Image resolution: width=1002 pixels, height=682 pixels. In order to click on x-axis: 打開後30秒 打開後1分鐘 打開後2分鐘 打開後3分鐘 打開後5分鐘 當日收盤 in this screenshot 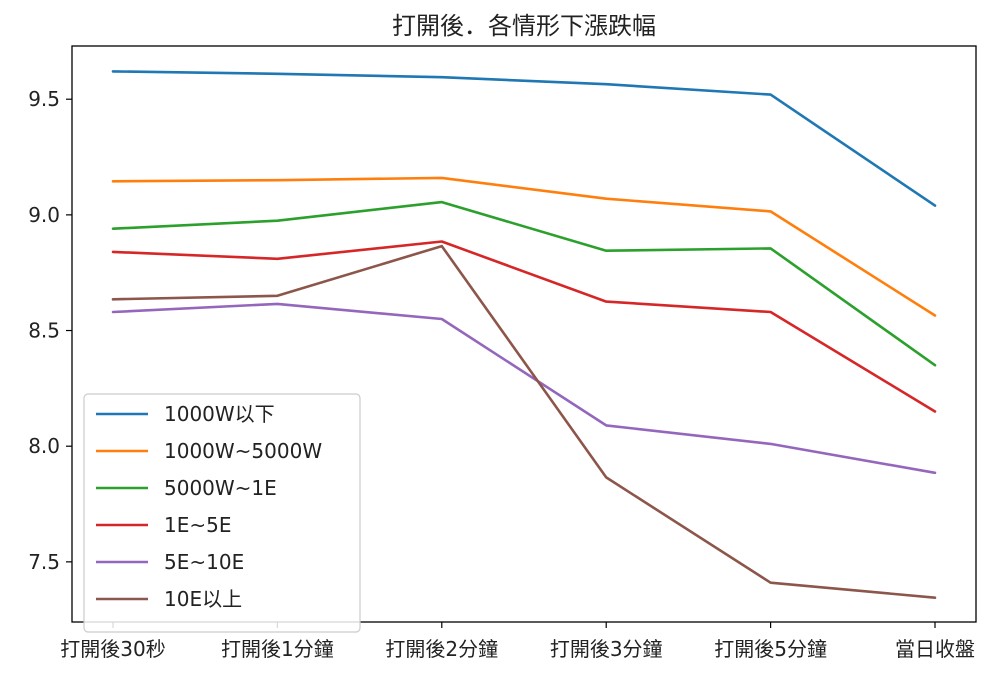, I will do `click(517, 641)`.